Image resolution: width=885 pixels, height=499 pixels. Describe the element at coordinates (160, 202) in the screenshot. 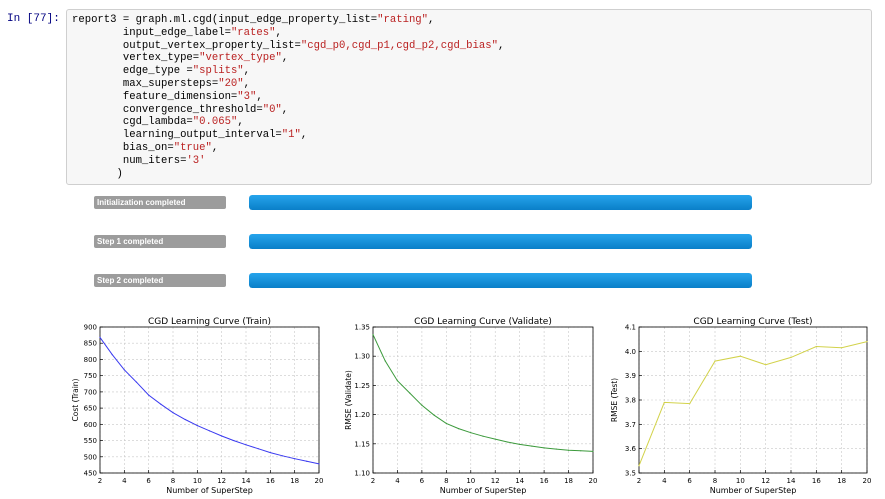

I see `progress-label: Initialization completed` at that location.